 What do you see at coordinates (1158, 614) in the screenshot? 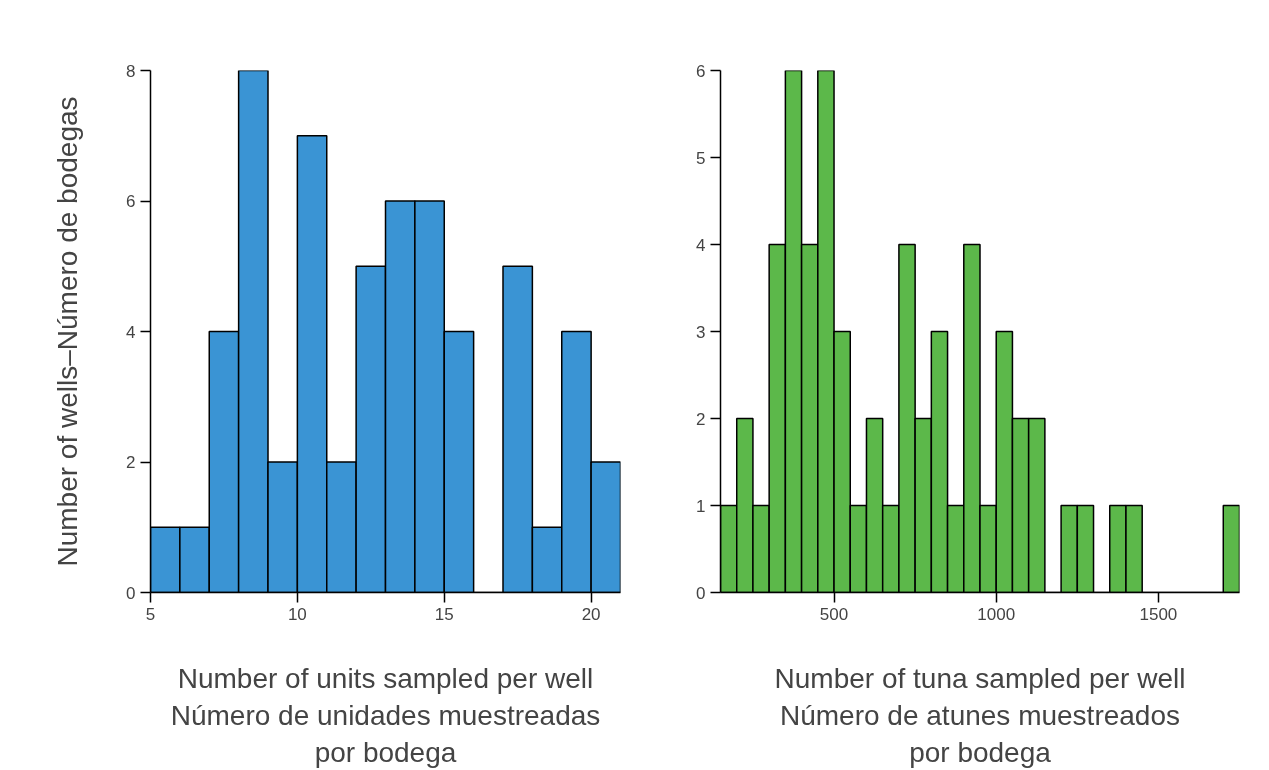
I see `x-tick-label: 1500` at bounding box center [1158, 614].